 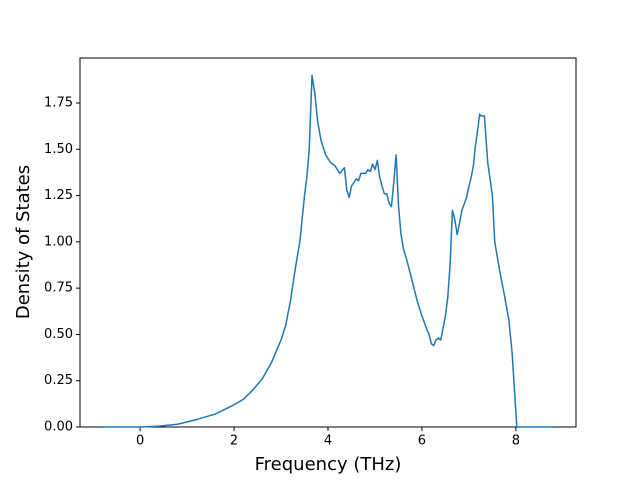 What do you see at coordinates (58, 288) in the screenshot?
I see `y-tick-label: 0.75` at bounding box center [58, 288].